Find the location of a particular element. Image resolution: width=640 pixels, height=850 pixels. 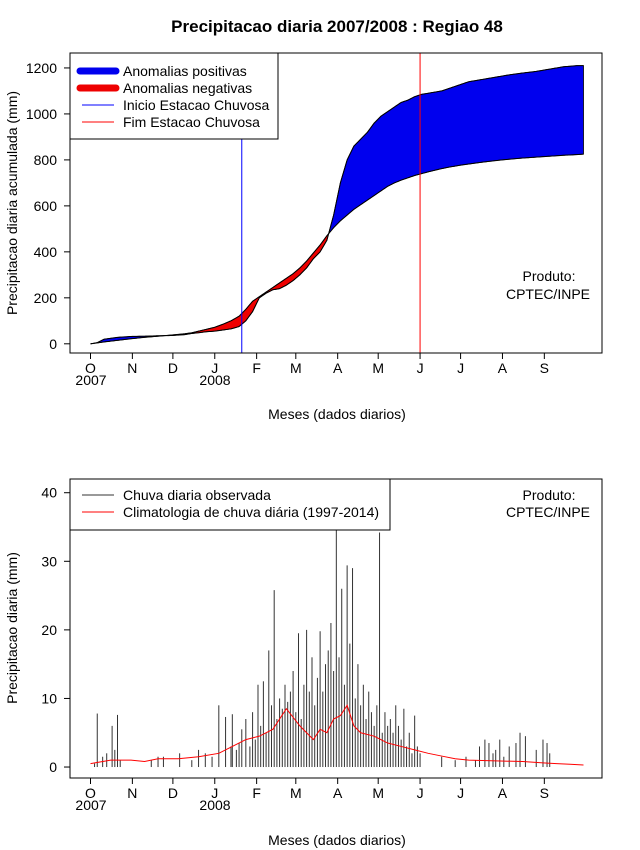

y-tick-label: 400 is located at coordinates (46, 252).